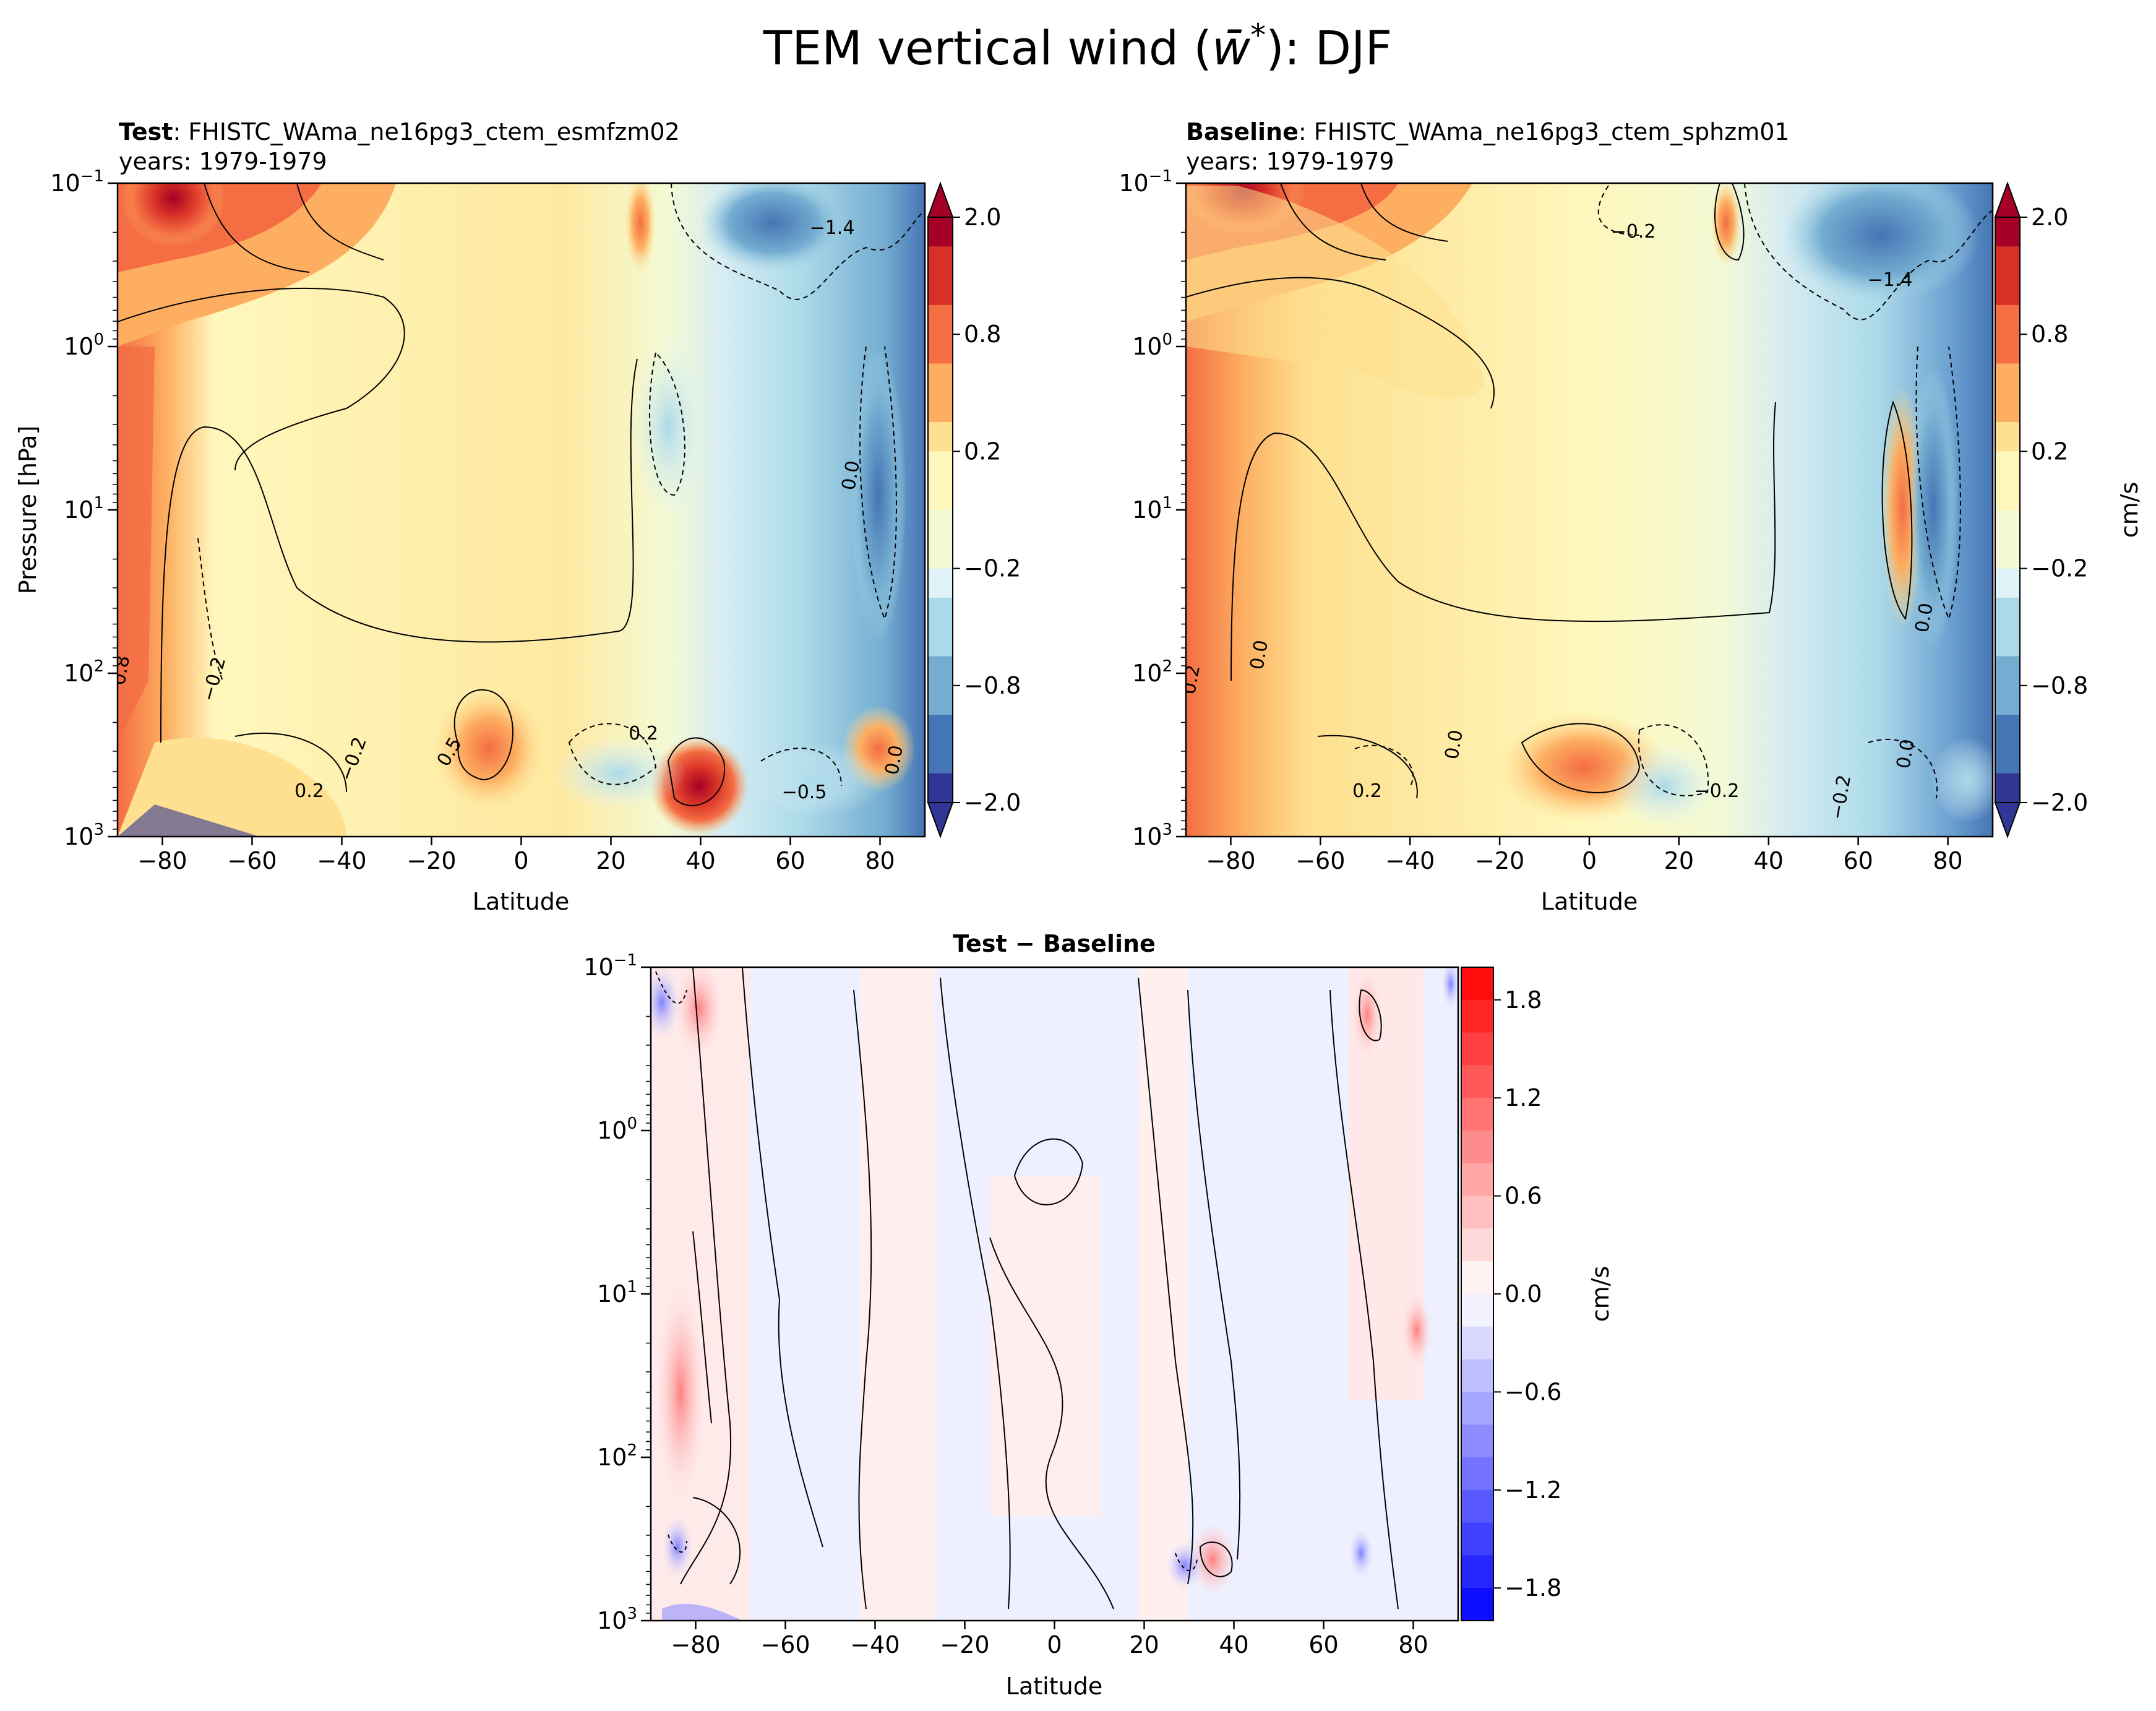  I want to click on test-y-axis: 10⁻¹ 10⁰ 10¹ 10² 10³, so click(84, 508).